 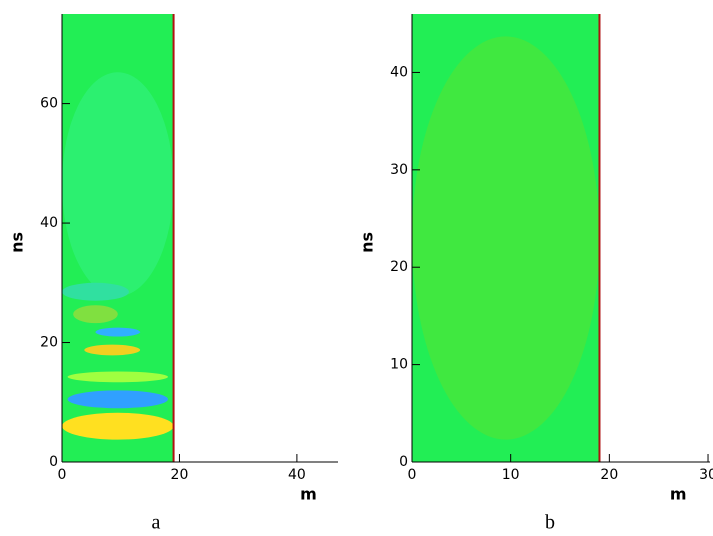 I want to click on x-tick-label: 30, so click(x=706, y=475).